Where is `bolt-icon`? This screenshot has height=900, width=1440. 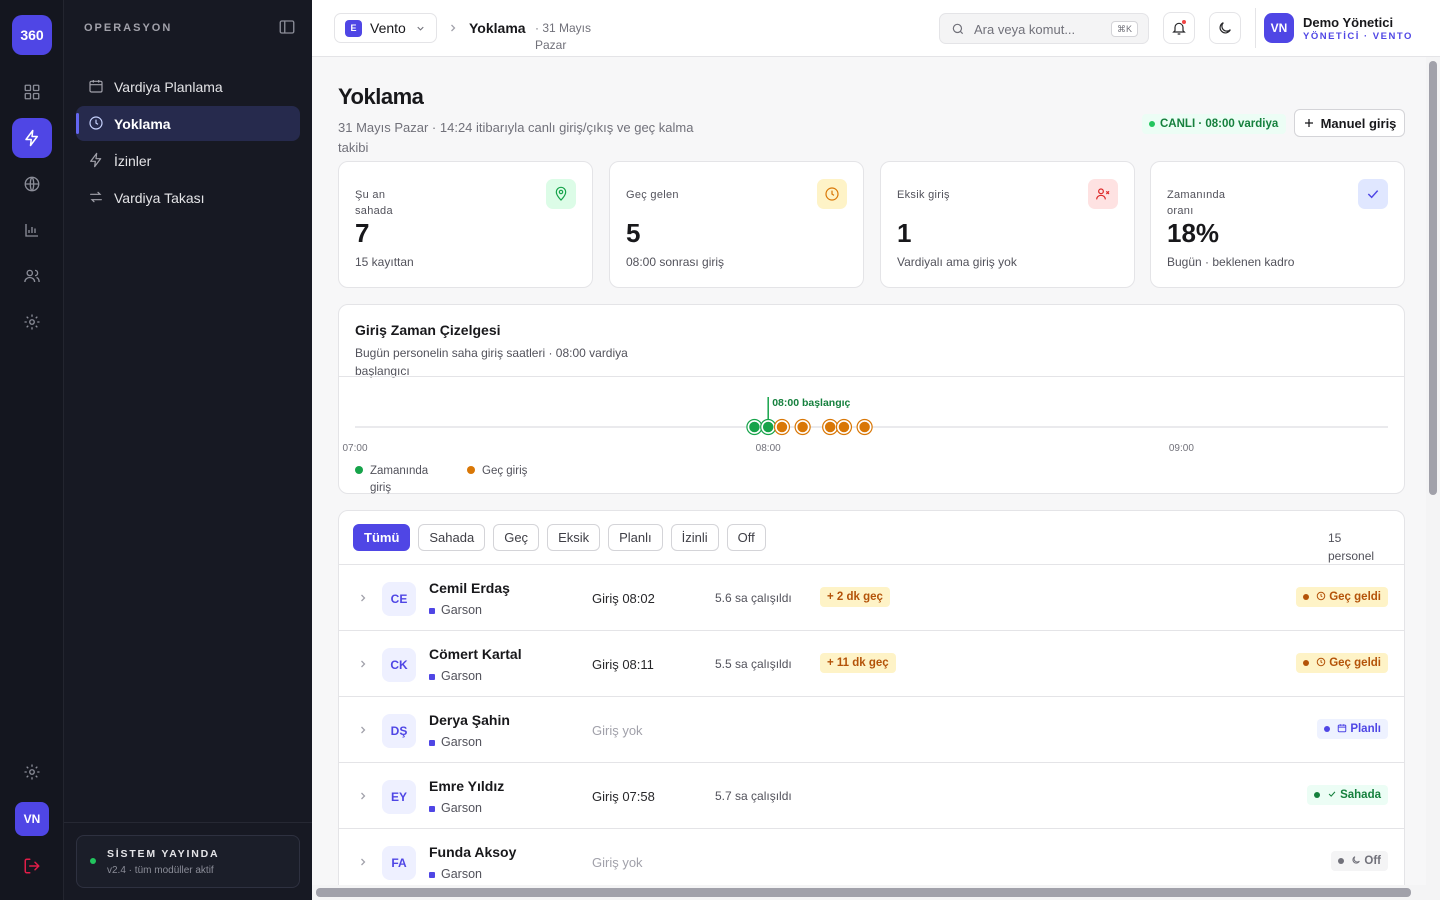 bolt-icon is located at coordinates (31, 138).